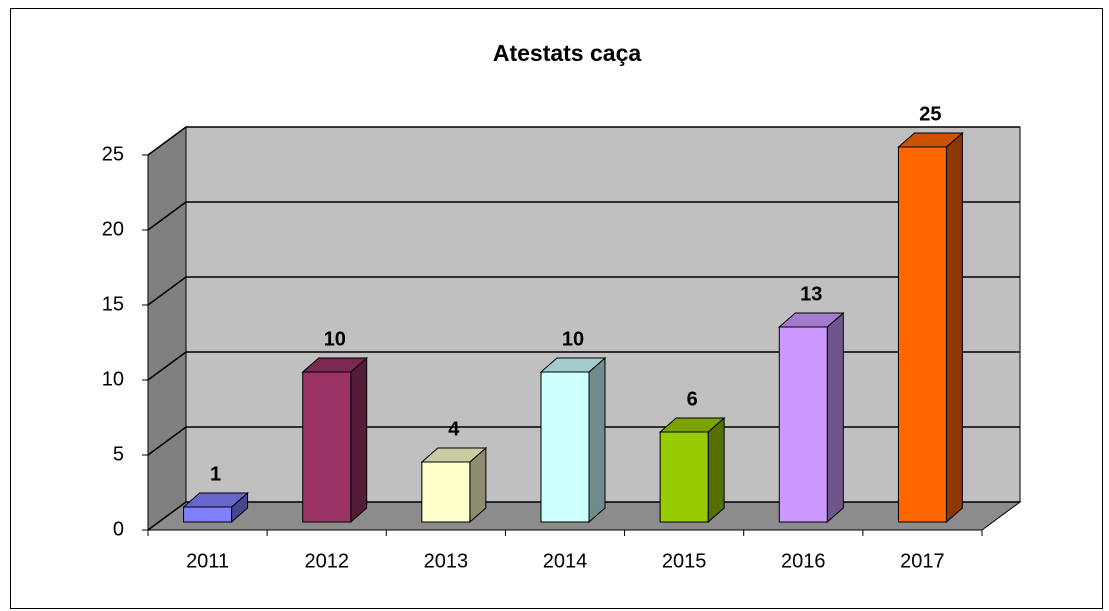 The image size is (1109, 611). Describe the element at coordinates (113, 229) in the screenshot. I see `y-tick-label: 20` at that location.